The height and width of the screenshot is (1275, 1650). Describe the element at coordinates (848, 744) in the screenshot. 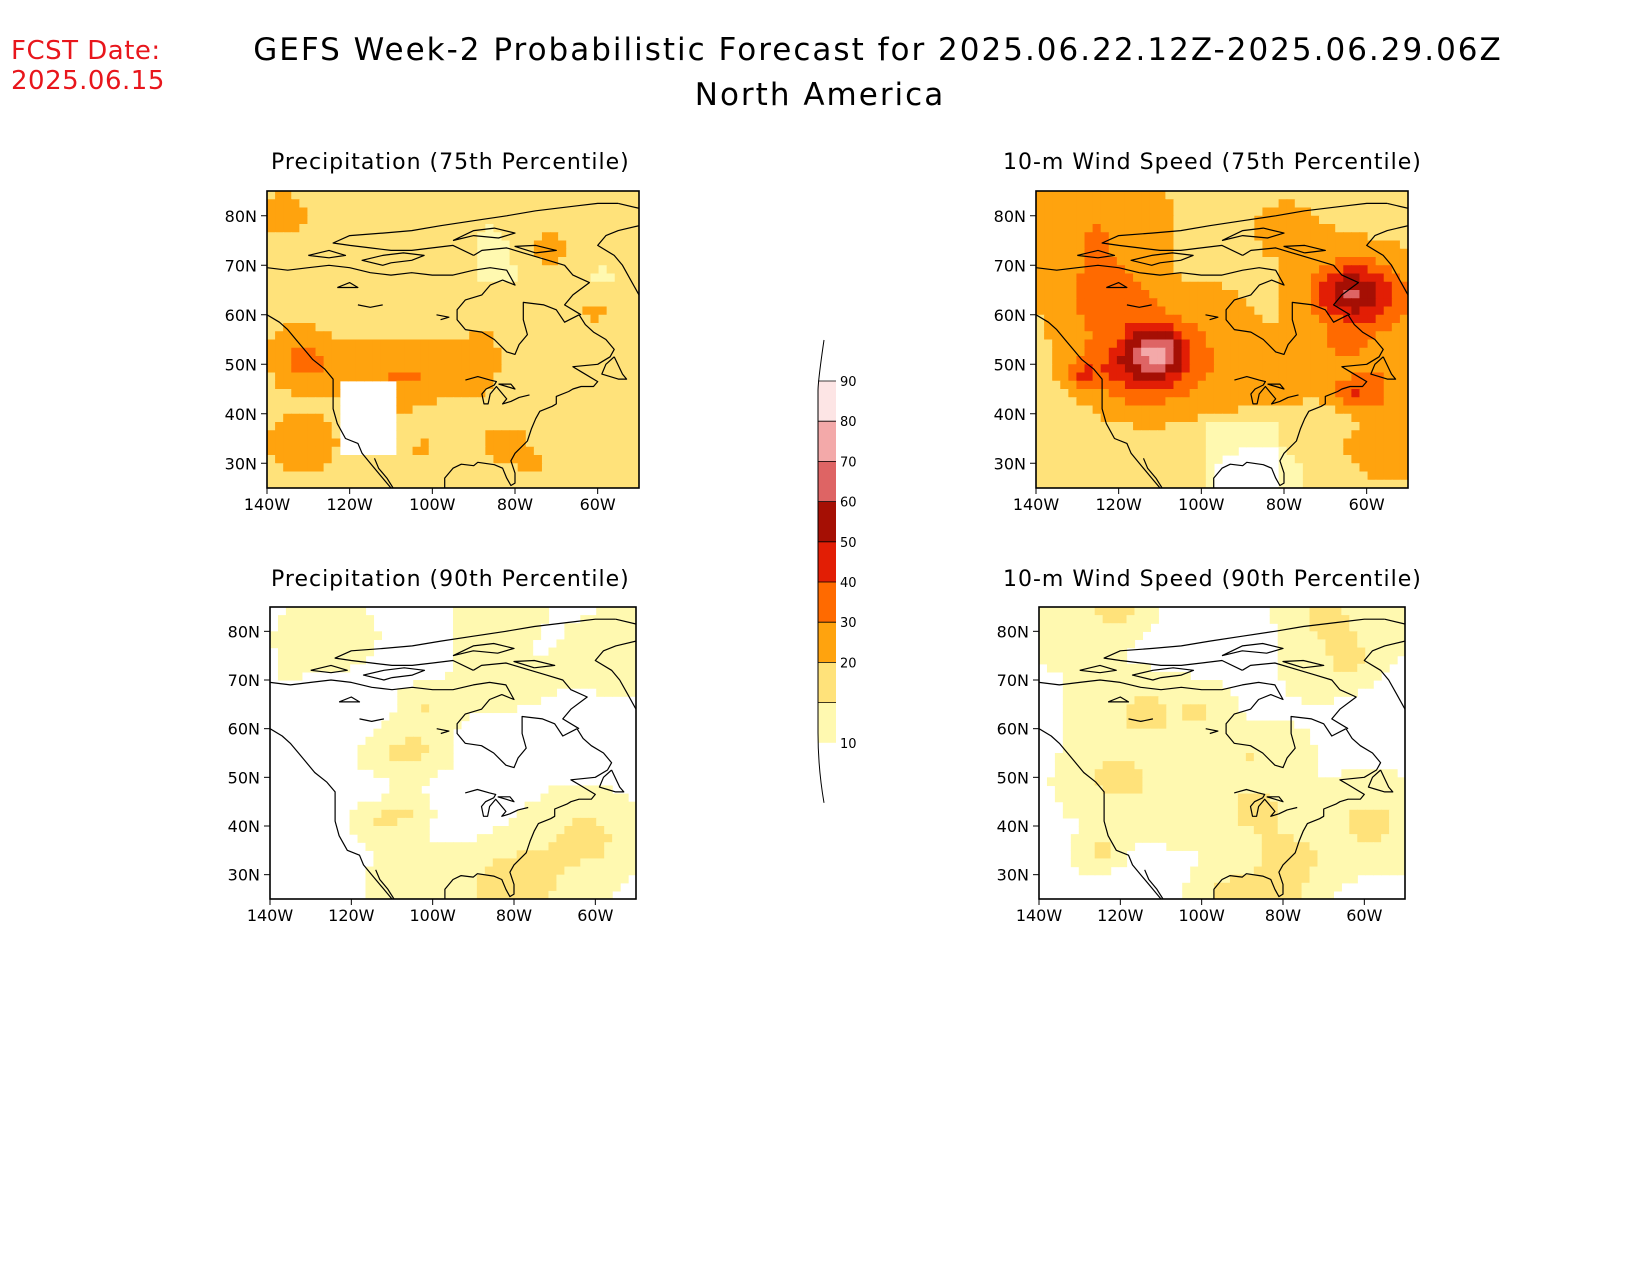

I see `colorbar-label: 10` at that location.